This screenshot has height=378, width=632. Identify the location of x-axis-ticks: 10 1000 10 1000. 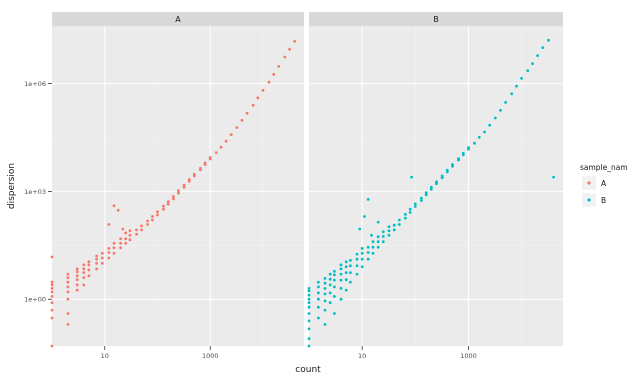
(289, 353).